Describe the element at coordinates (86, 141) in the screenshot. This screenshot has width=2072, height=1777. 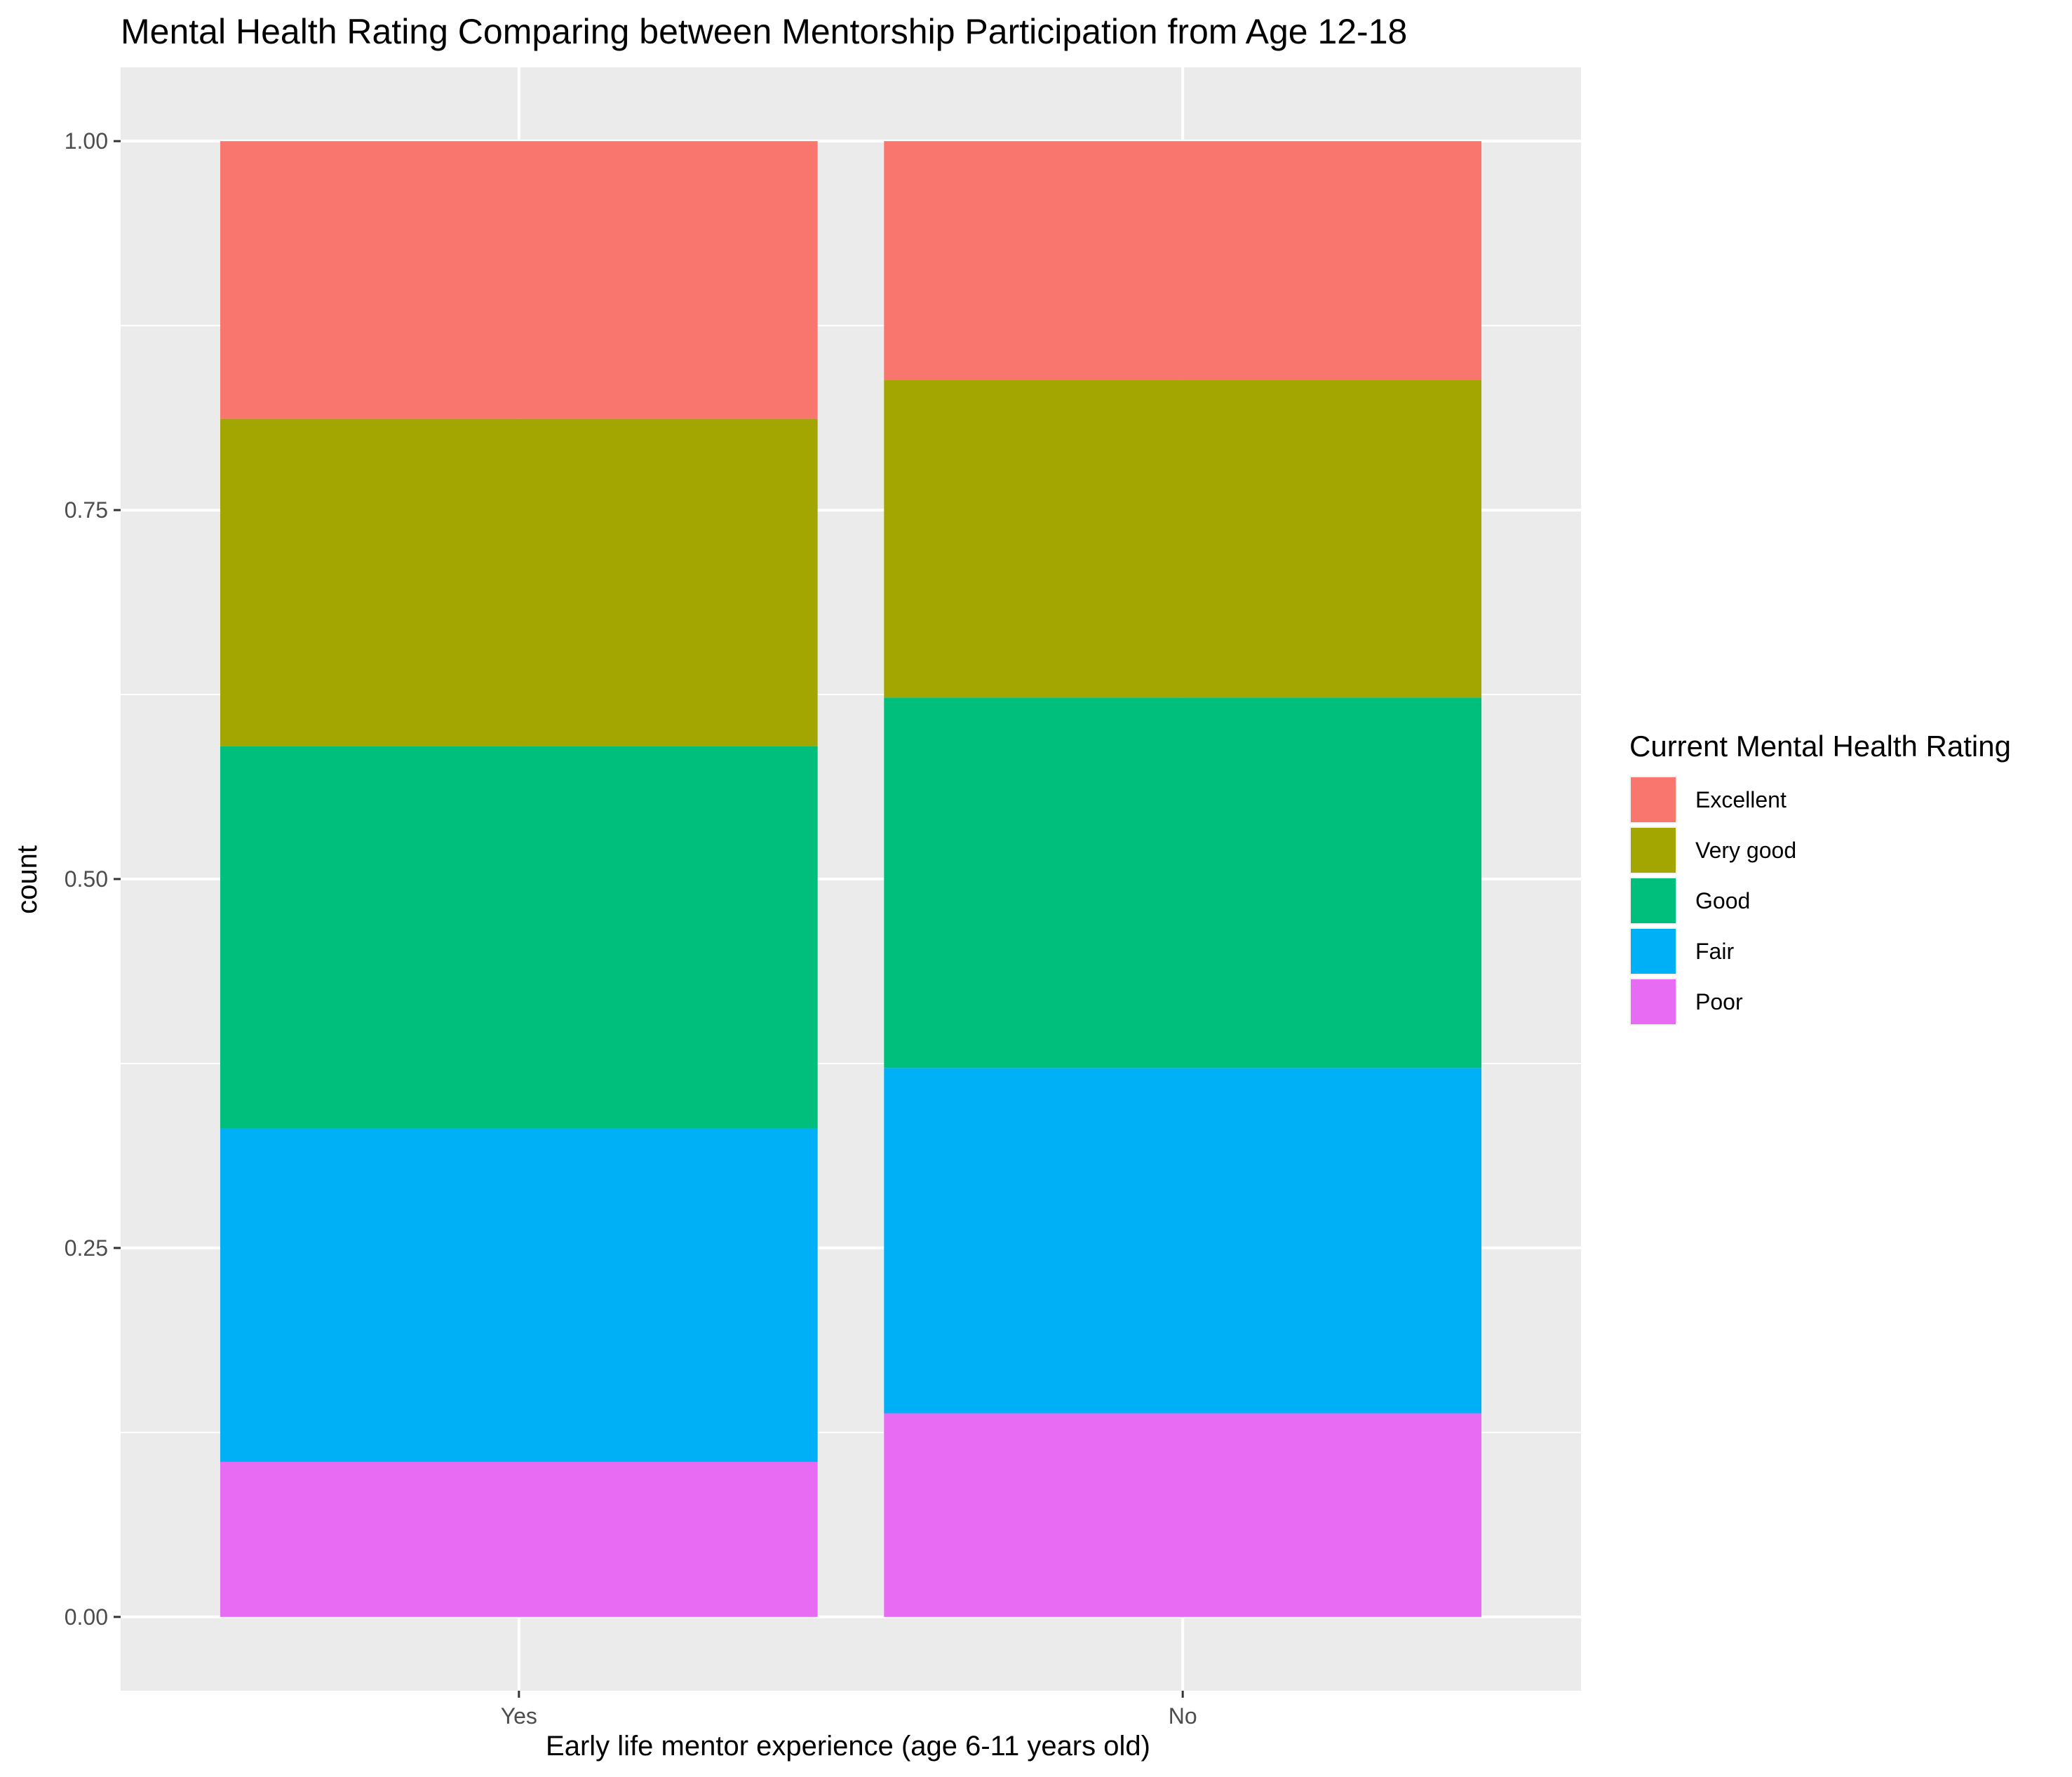
I see `y-tick-label: 1.00` at that location.